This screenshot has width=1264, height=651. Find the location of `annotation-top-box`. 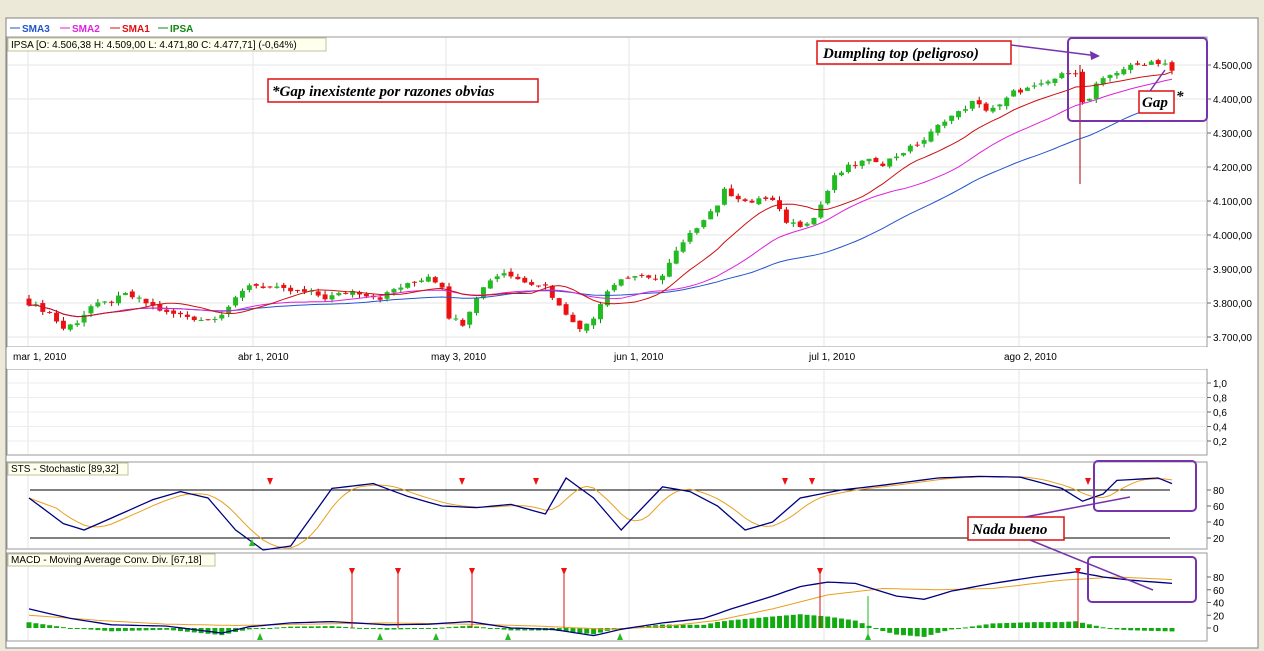

annotation-top-box is located at coordinates (1137, 79).